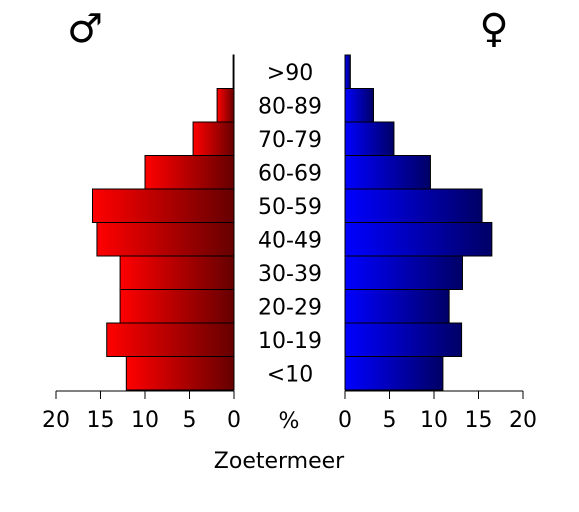 The image size is (579, 512). I want to click on female-tick-label-3: 15, so click(479, 420).